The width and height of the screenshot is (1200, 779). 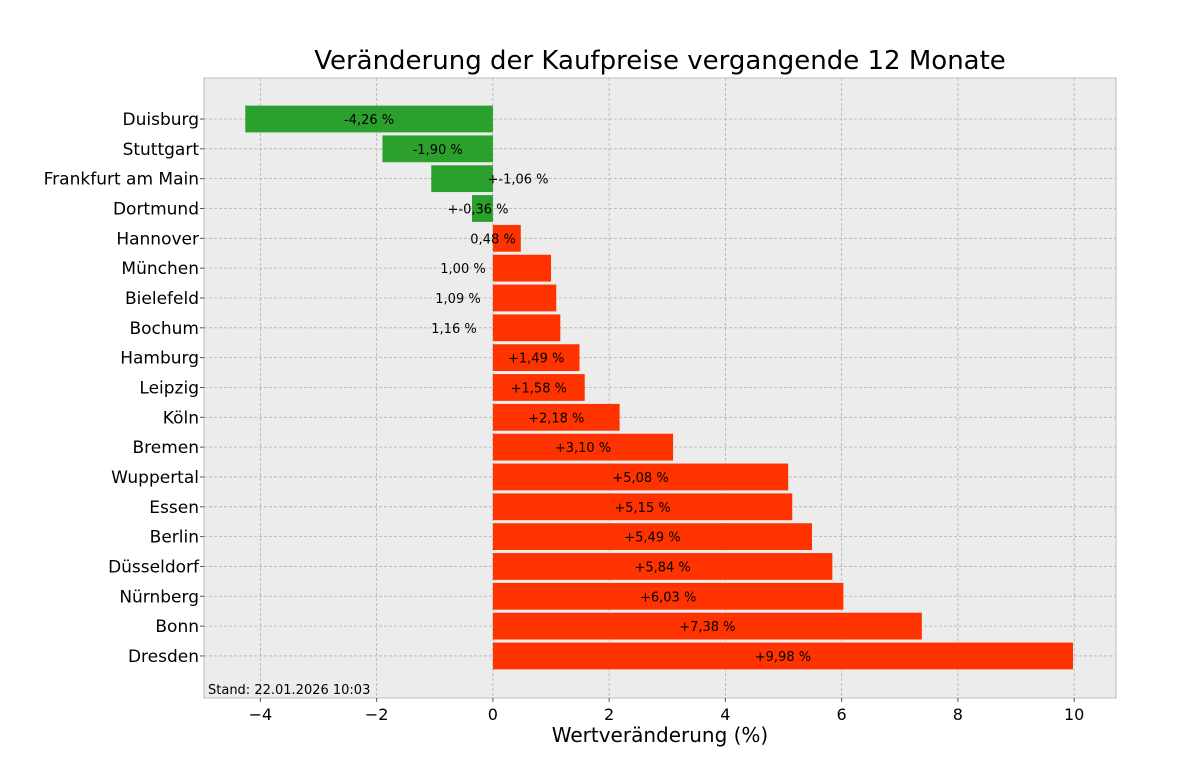 I want to click on y-tick-label: Berlin, so click(x=174, y=538).